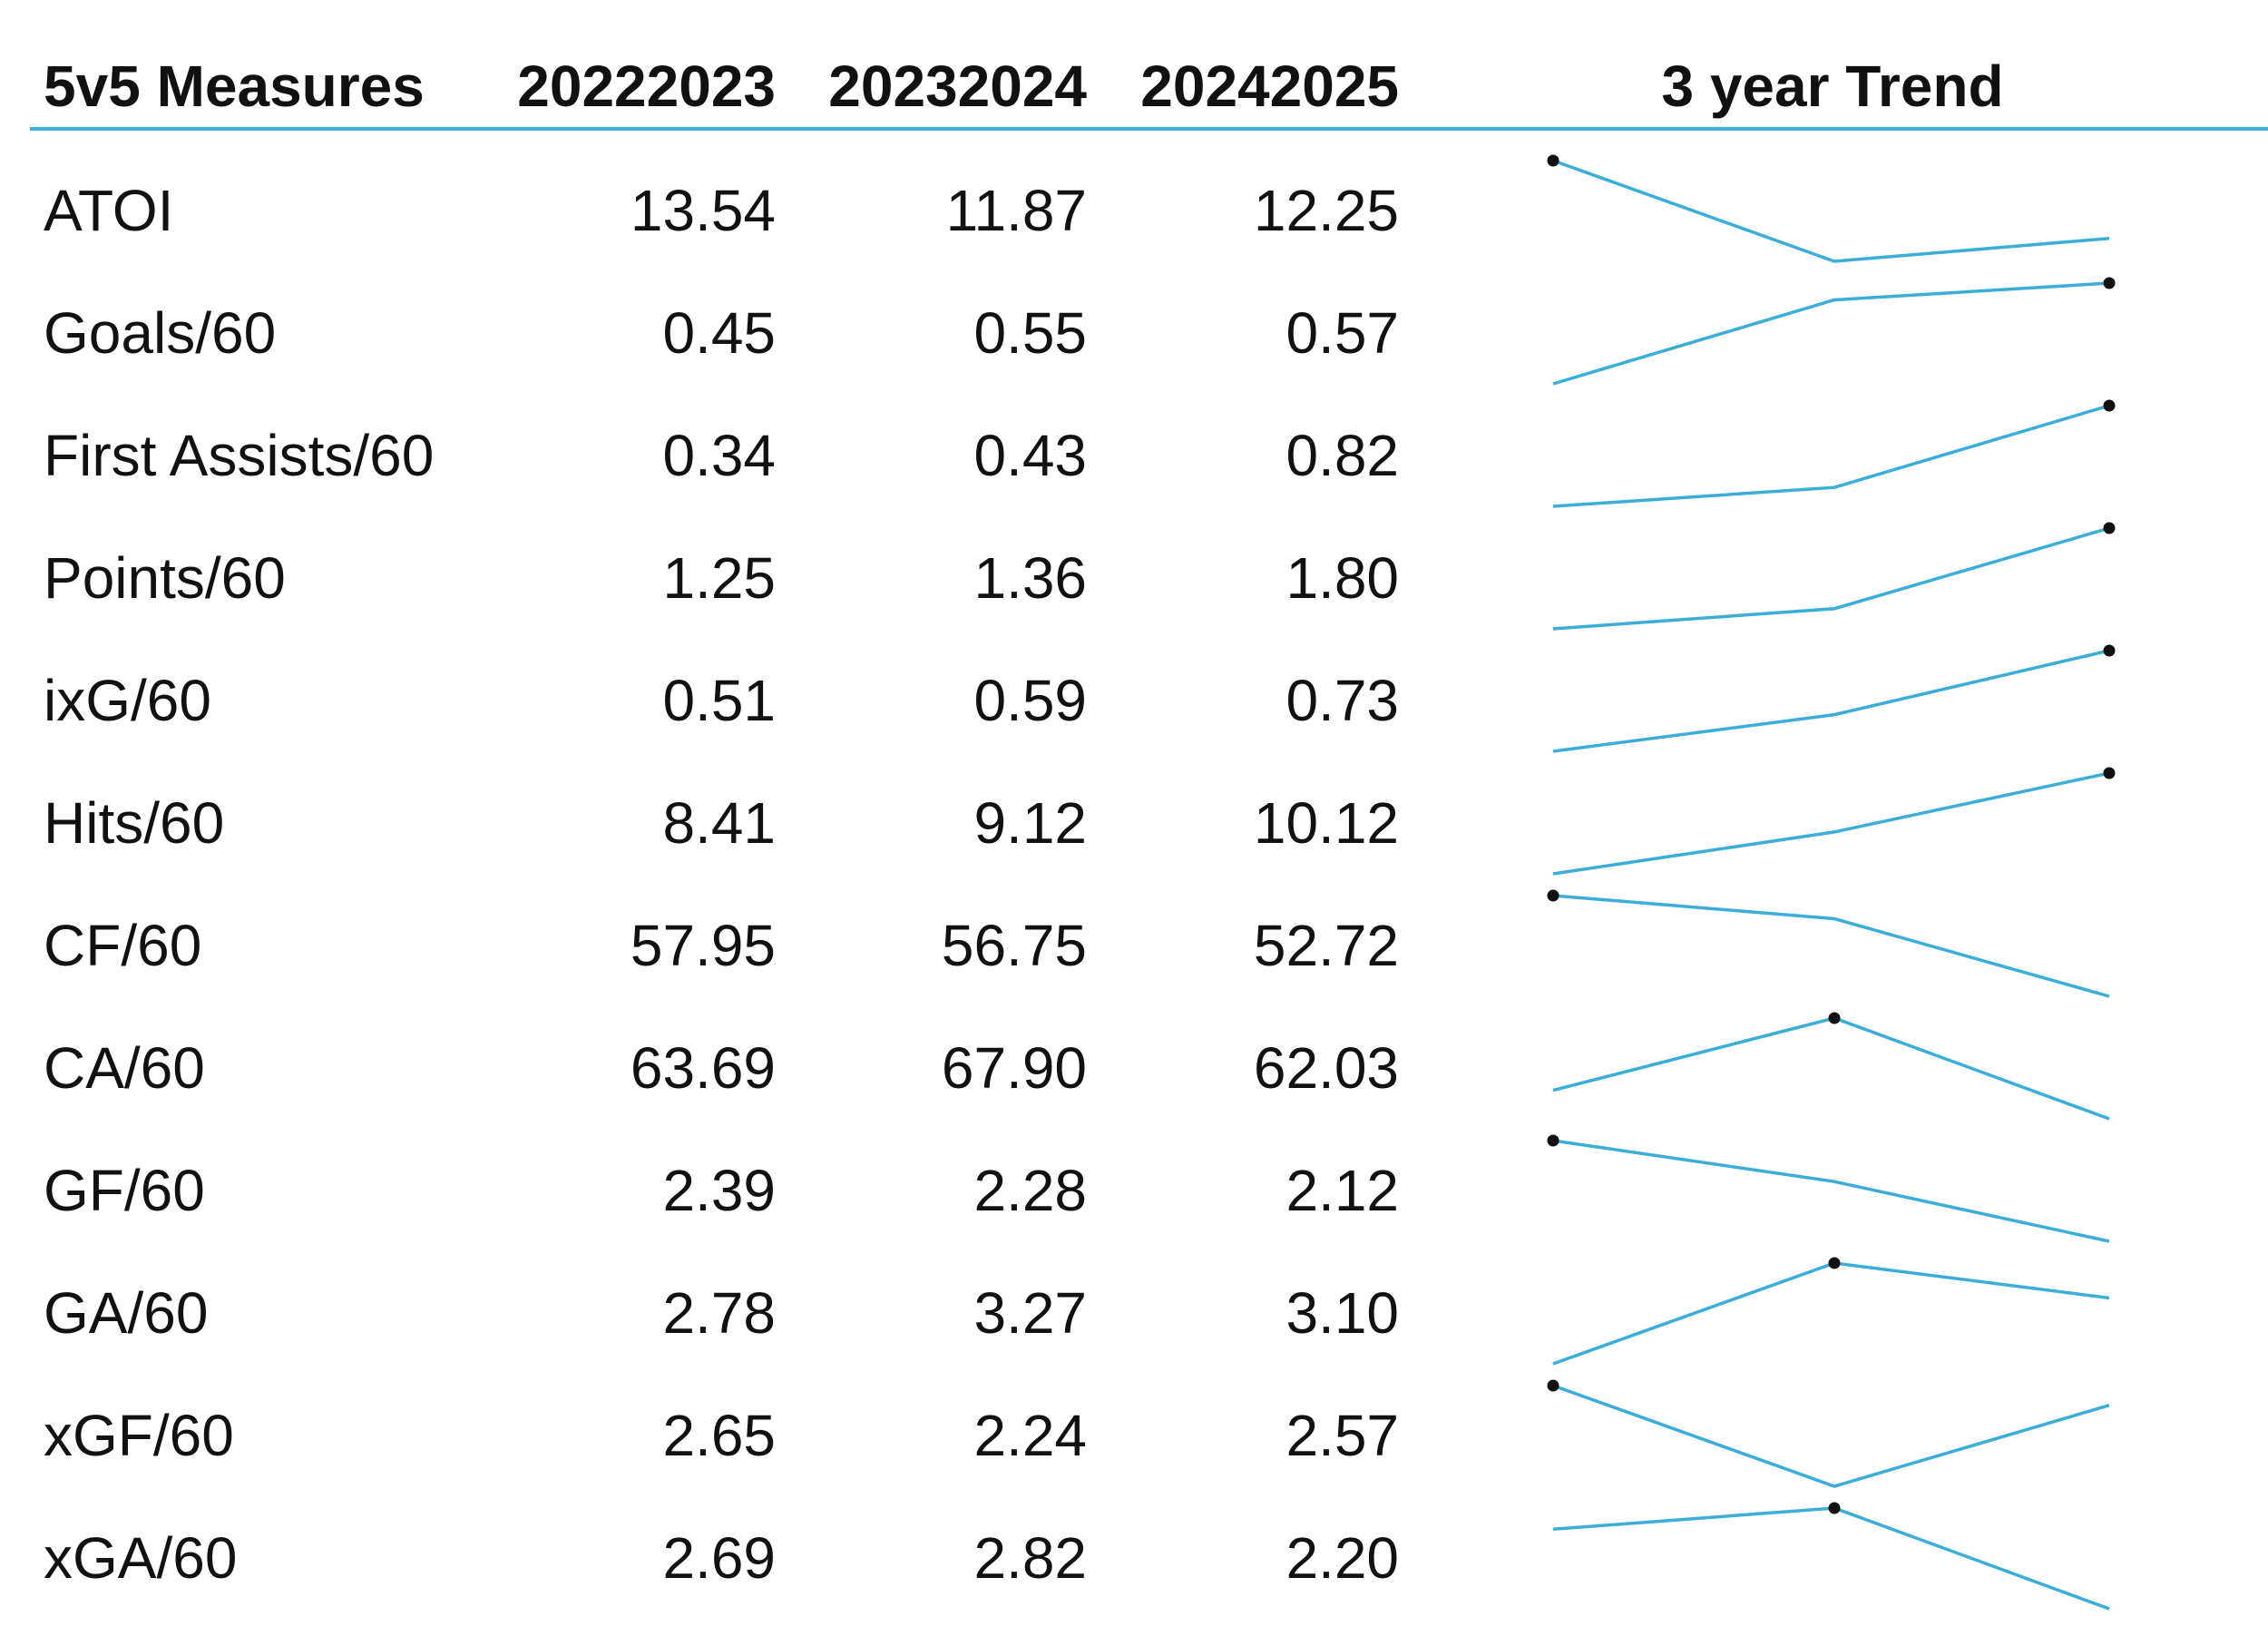  I want to click on row-label: CA/60, so click(125, 1068).